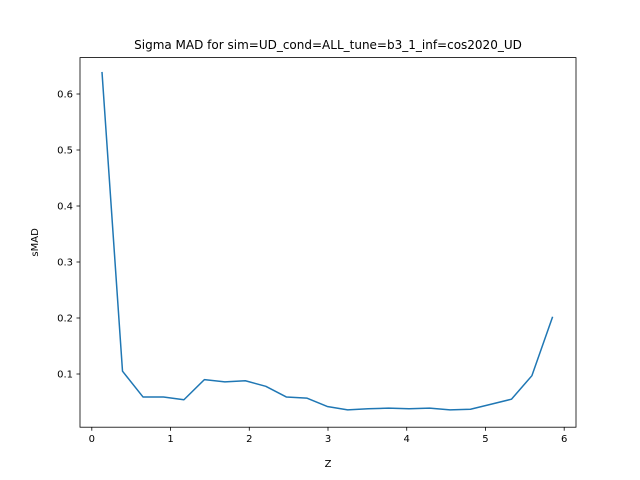 The width and height of the screenshot is (640, 480). What do you see at coordinates (485, 439) in the screenshot?
I see `x-tick-label: 5` at bounding box center [485, 439].